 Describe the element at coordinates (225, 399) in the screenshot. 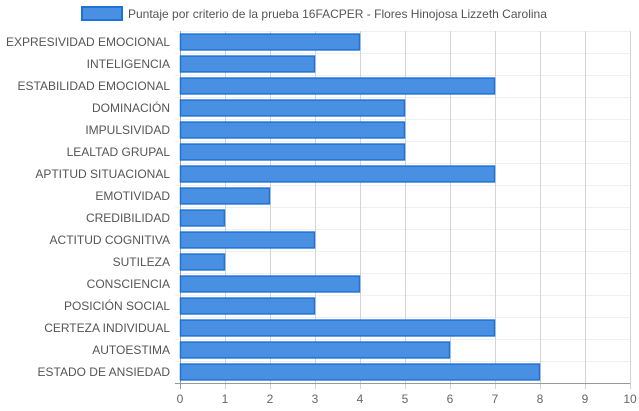

I see `x-tick-label: 1` at that location.